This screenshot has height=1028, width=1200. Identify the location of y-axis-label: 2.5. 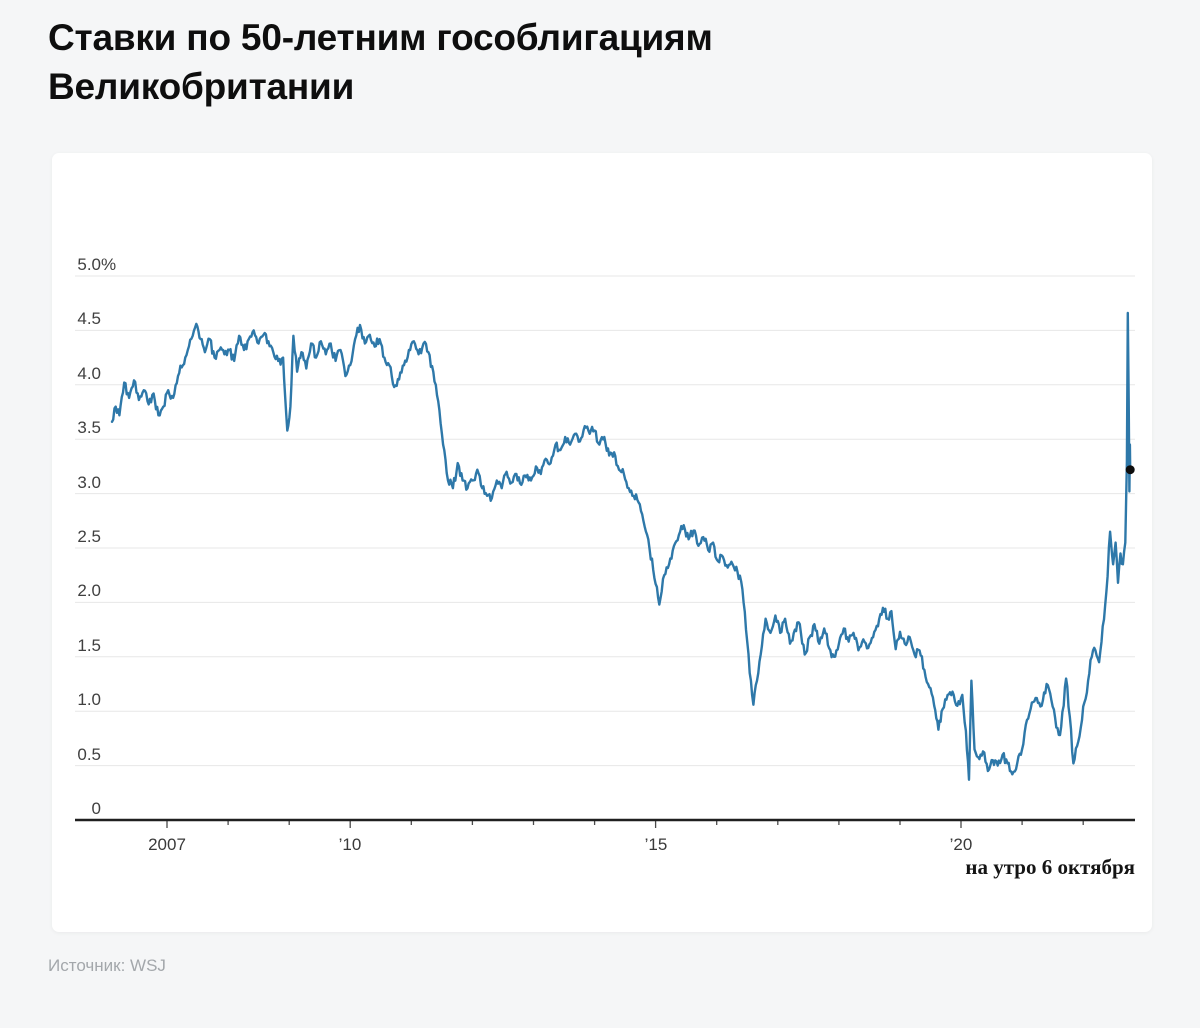
(89, 536).